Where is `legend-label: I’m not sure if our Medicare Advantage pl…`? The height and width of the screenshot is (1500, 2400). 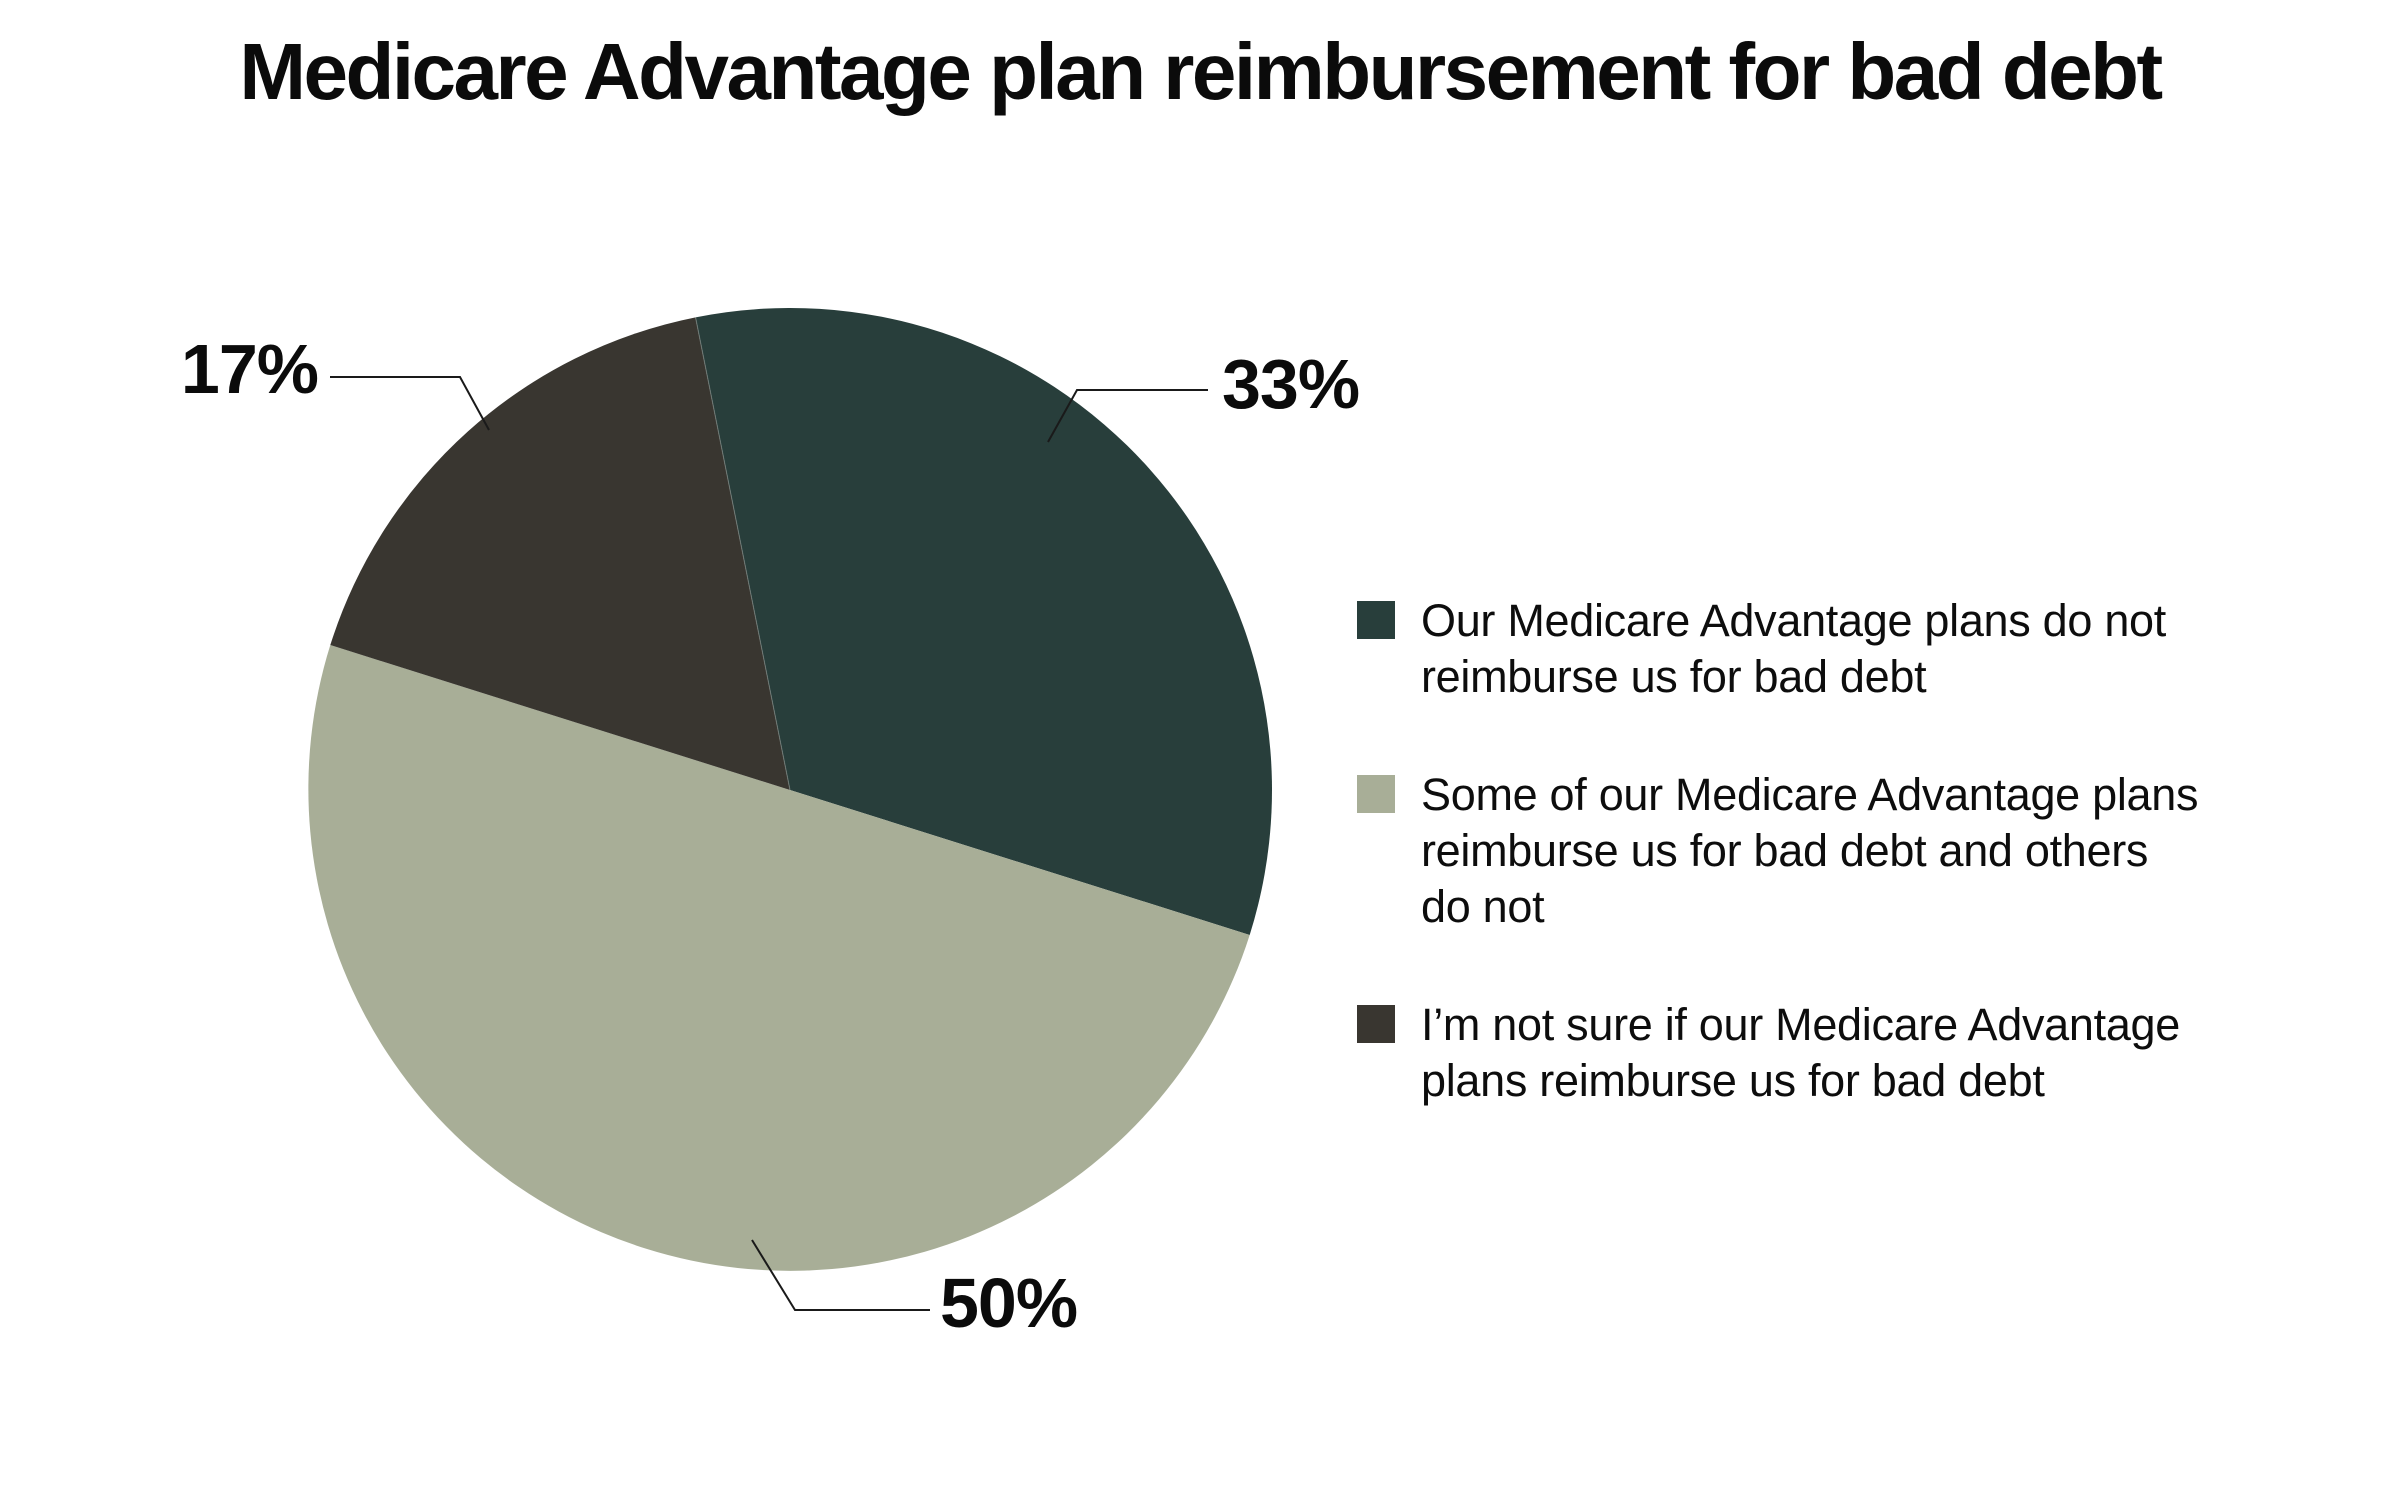
legend-label: I’m not sure if our Medicare Advantage pl… is located at coordinates (1800, 1053).